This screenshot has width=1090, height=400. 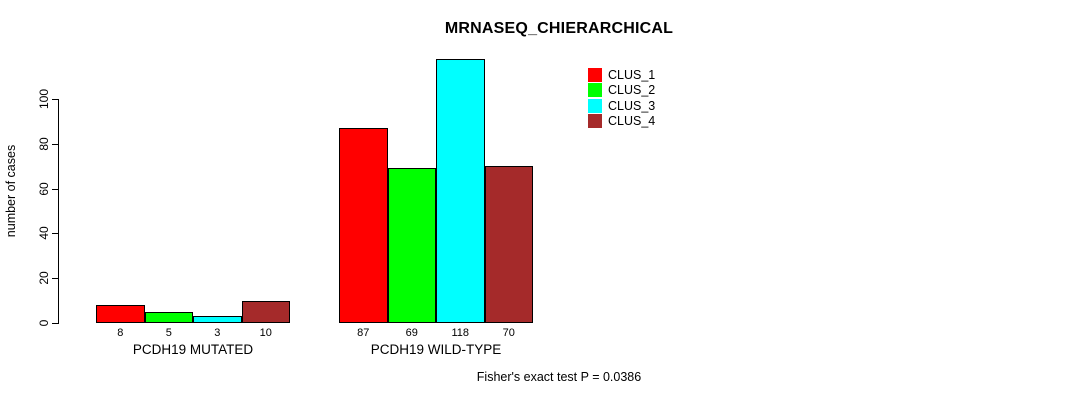 What do you see at coordinates (508, 333) in the screenshot?
I see `bar-value-label: 70` at bounding box center [508, 333].